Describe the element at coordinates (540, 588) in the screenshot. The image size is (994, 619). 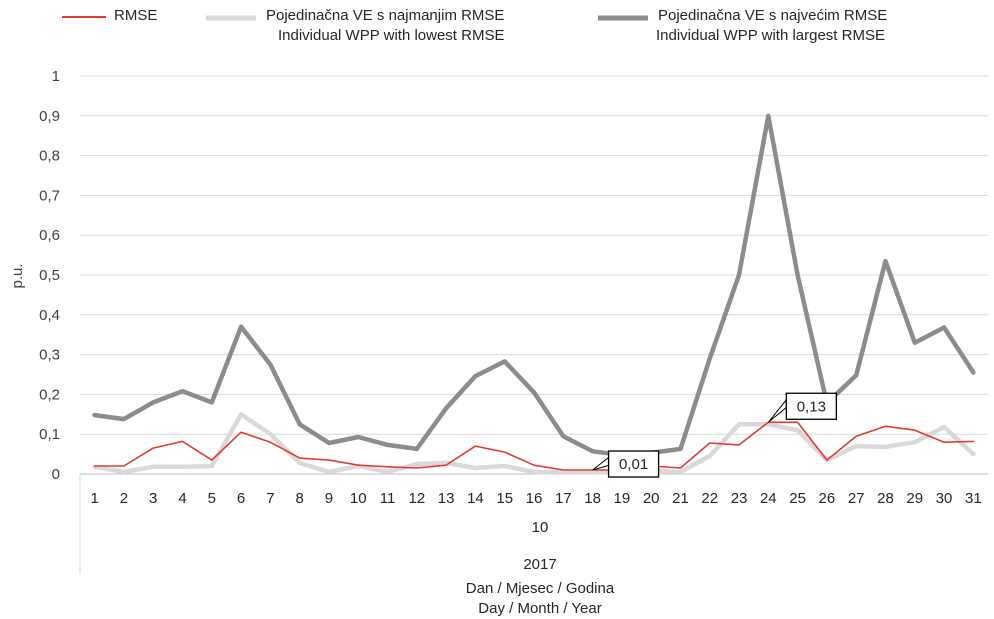
I see `x-axis-title-hr: Dan / Mjesec / Godina` at that location.